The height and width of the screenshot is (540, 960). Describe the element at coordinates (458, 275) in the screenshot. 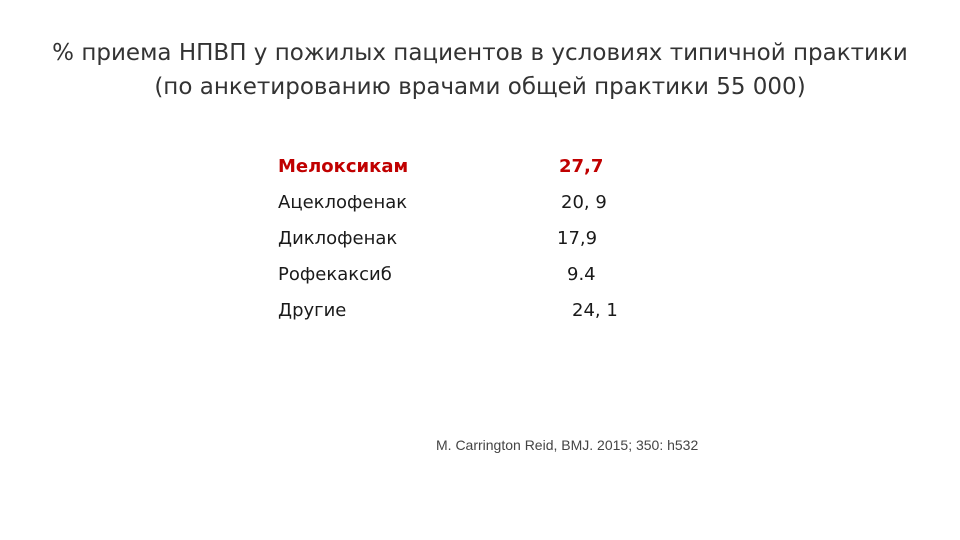

I see `drug-row-rofecoxib: Рофекаксиб 9.4` at that location.